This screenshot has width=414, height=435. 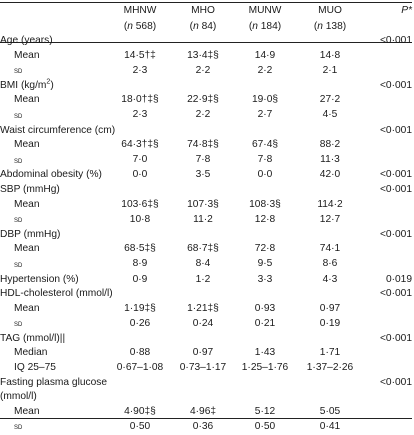 What do you see at coordinates (26, 40) in the screenshot?
I see `variable-label: Age (years)` at bounding box center [26, 40].